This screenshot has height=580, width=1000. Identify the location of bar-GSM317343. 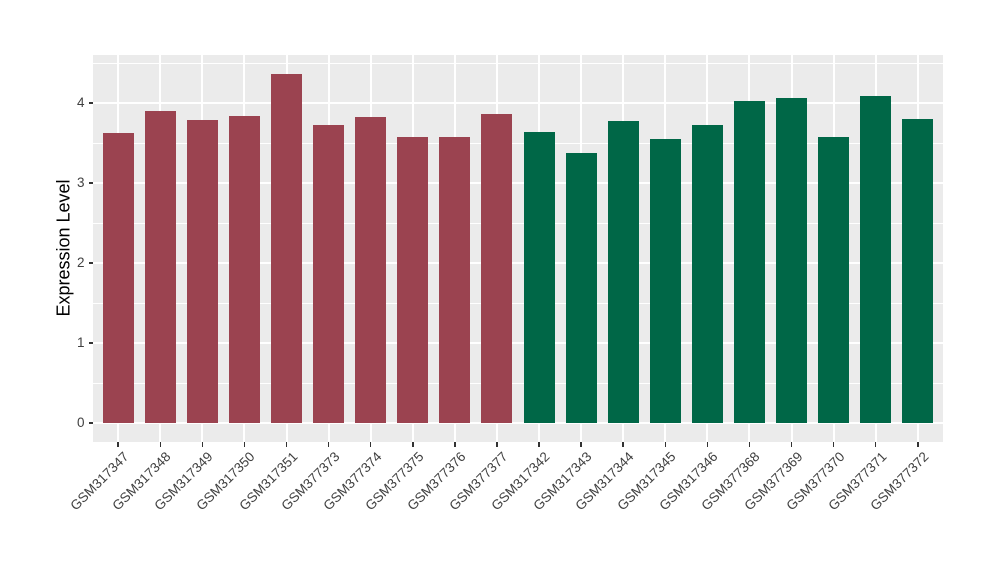
(581, 288).